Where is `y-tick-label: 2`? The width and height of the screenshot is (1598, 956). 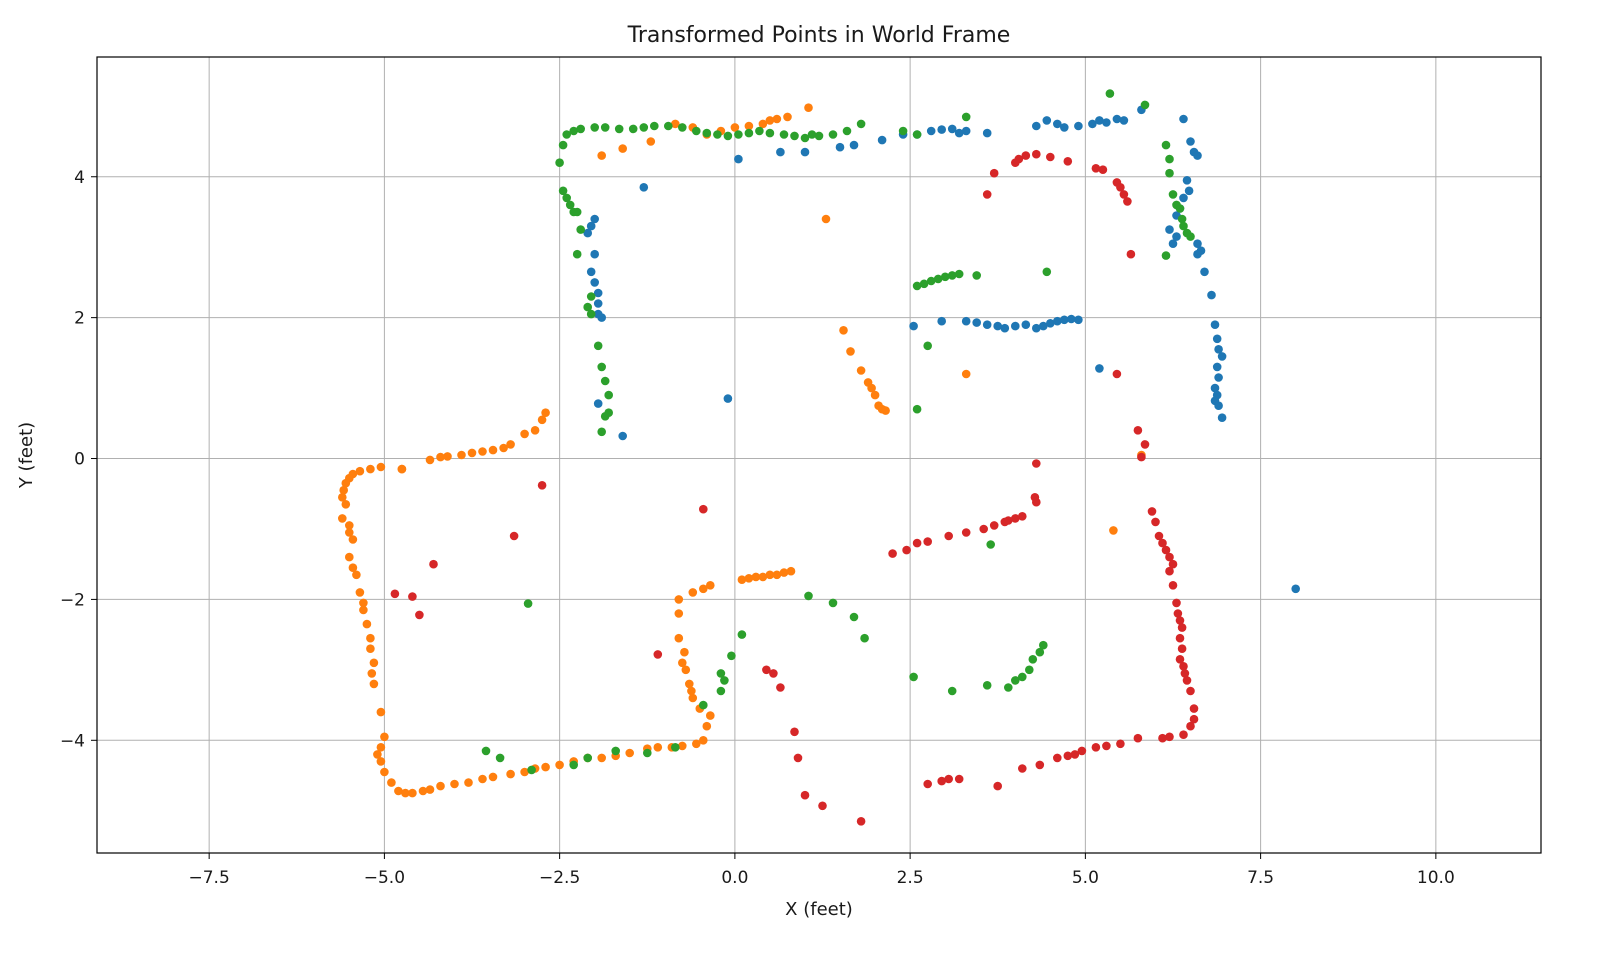 y-tick-label: 2 is located at coordinates (79, 319).